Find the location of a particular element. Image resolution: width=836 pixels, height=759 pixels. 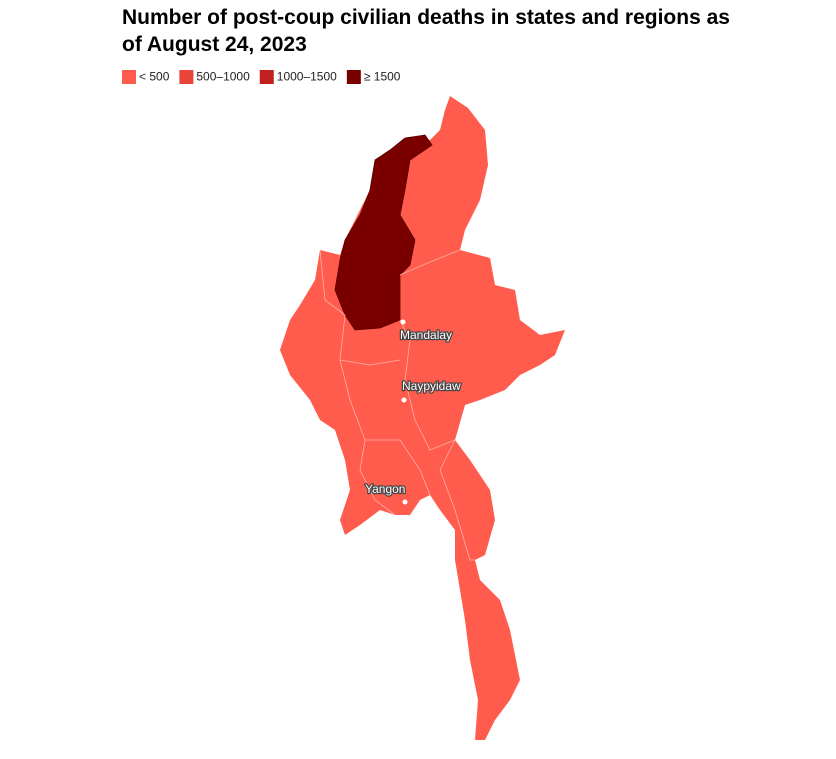

city-label: Naypyidaw is located at coordinates (431, 386).